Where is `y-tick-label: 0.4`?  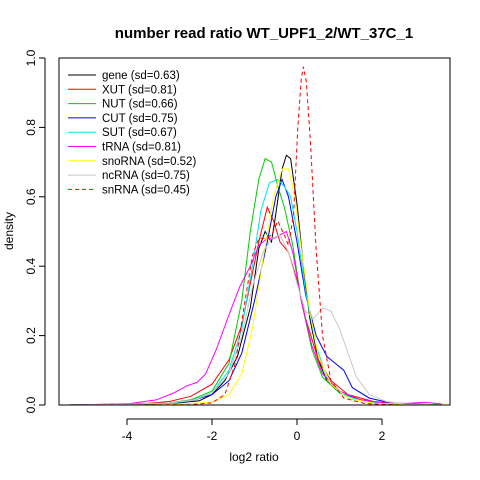 y-tick-label: 0.4 is located at coordinates (31, 266).